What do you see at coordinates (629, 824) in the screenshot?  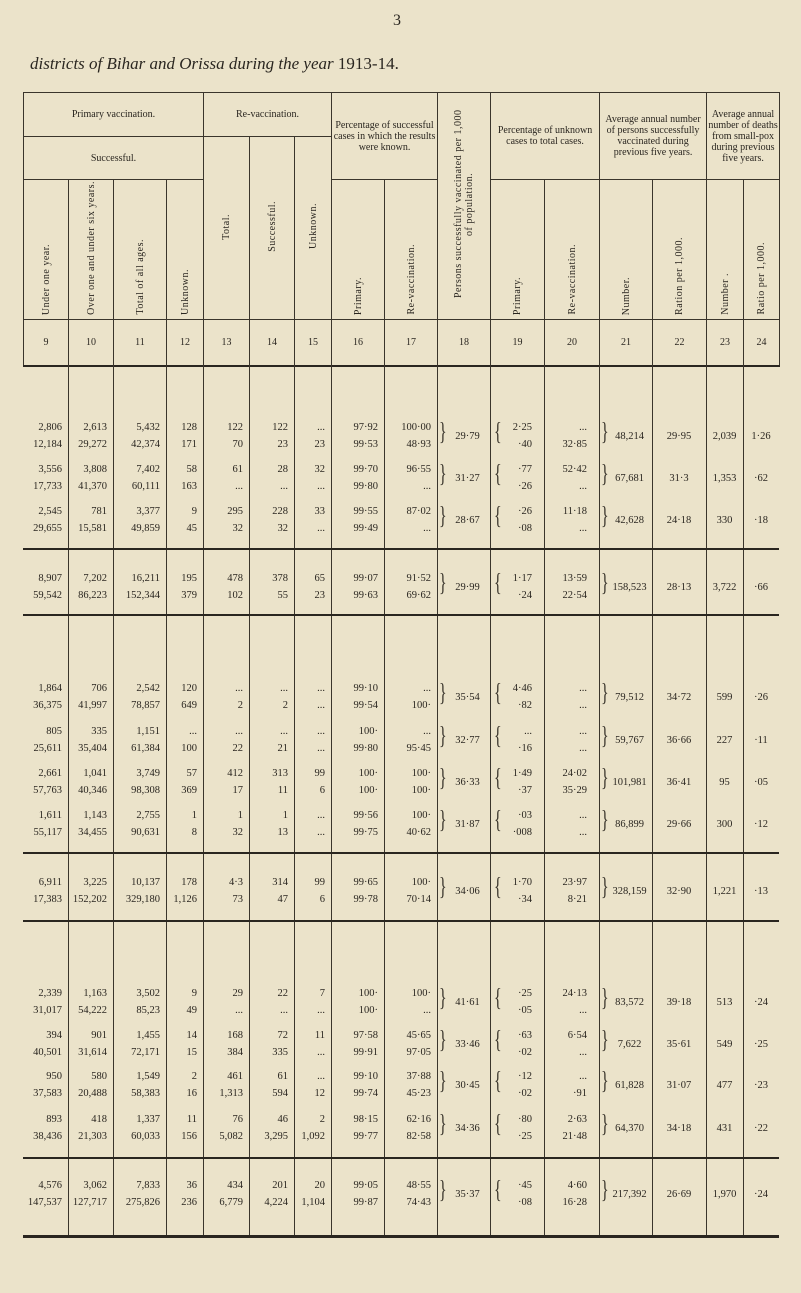 I see `table-cell: 86,899` at bounding box center [629, 824].